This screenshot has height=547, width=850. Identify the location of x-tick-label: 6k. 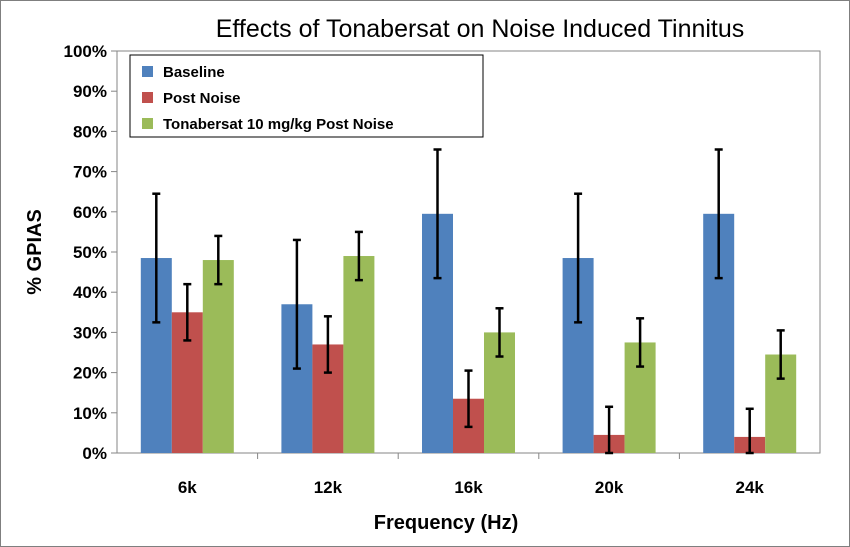
(187, 487).